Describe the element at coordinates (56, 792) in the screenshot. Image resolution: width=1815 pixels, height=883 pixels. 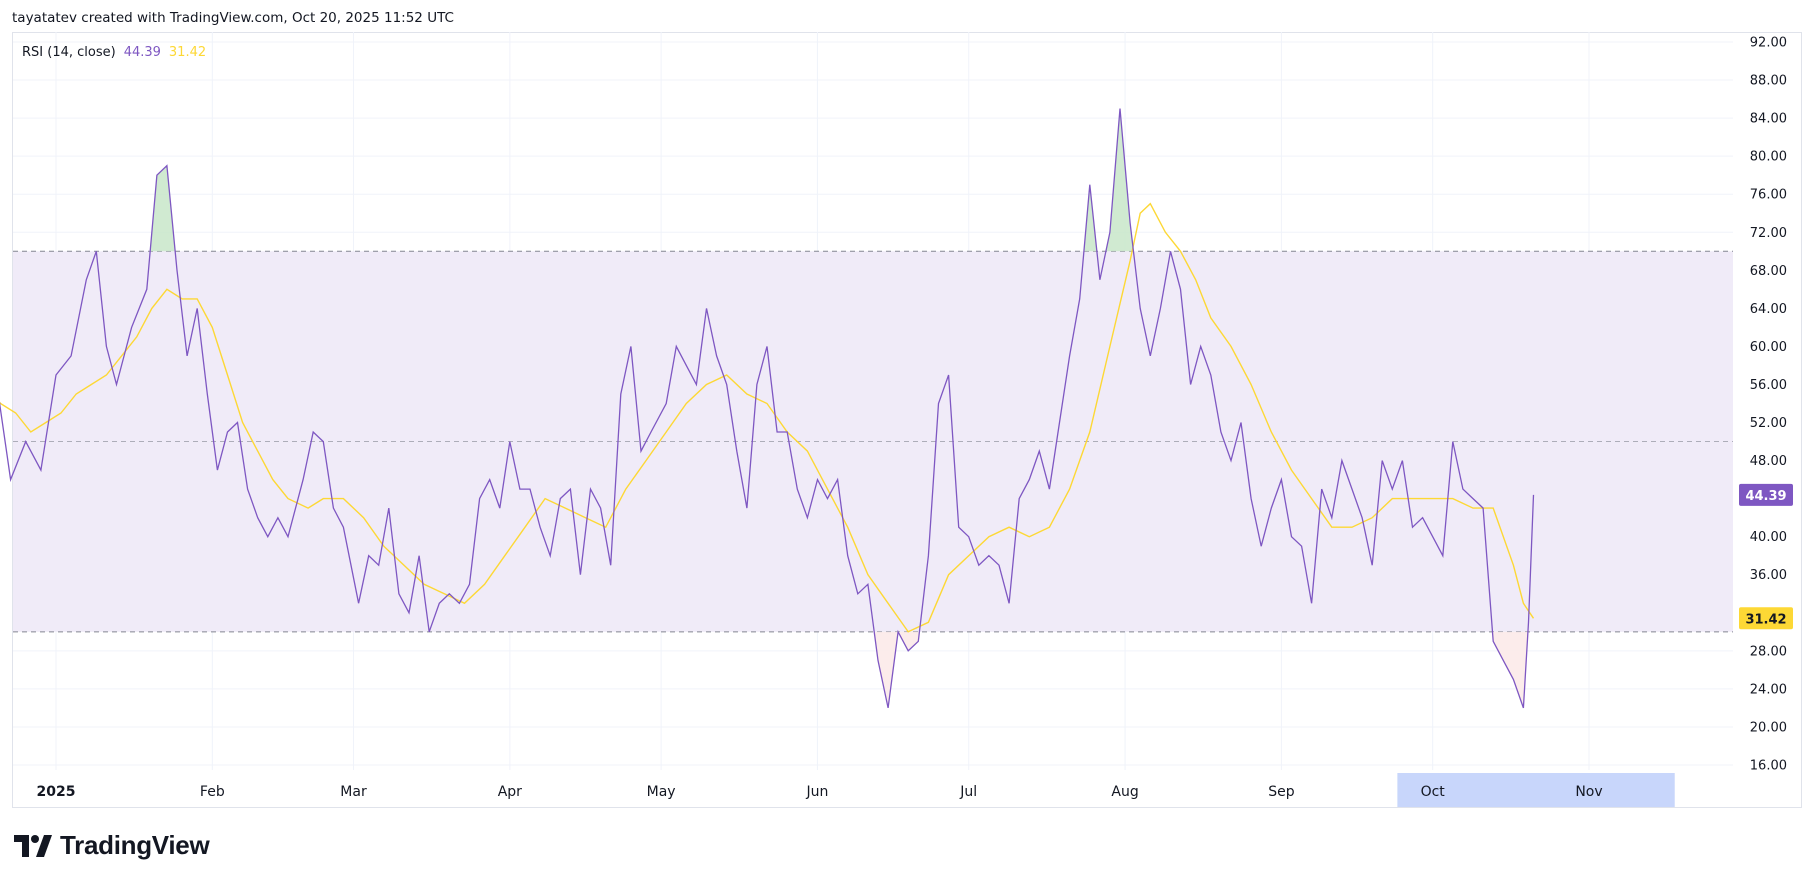
I see `x-tick-label: 2025` at that location.